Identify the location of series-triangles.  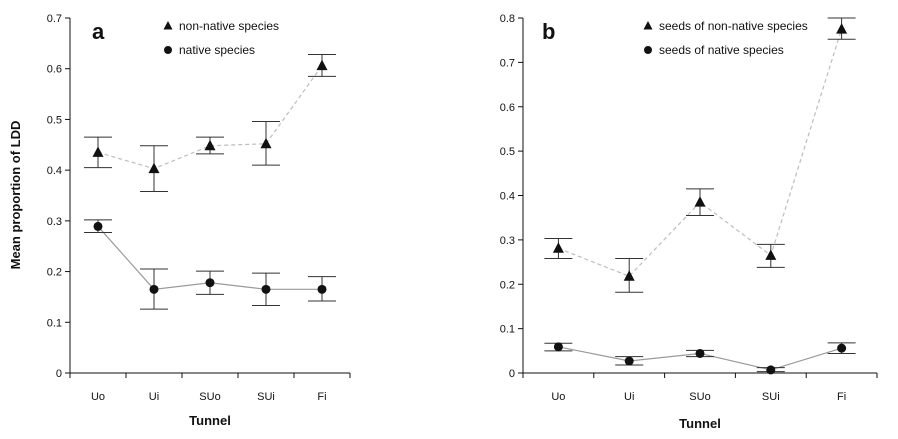
(210, 123).